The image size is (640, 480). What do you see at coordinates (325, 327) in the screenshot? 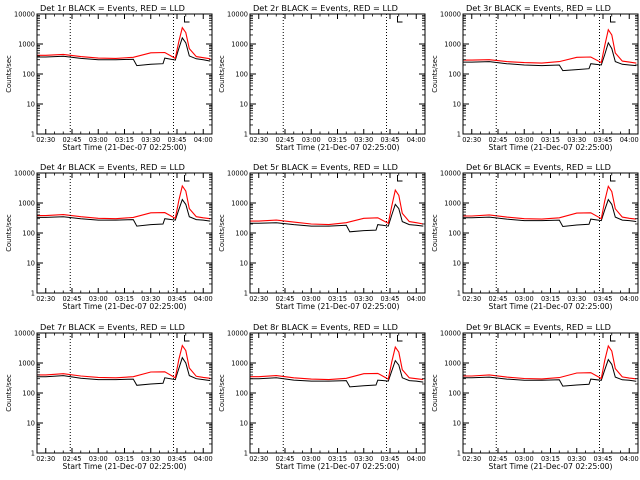
I see `panel-title: Det 8r BLACK = Events, RED = LLD` at bounding box center [325, 327].